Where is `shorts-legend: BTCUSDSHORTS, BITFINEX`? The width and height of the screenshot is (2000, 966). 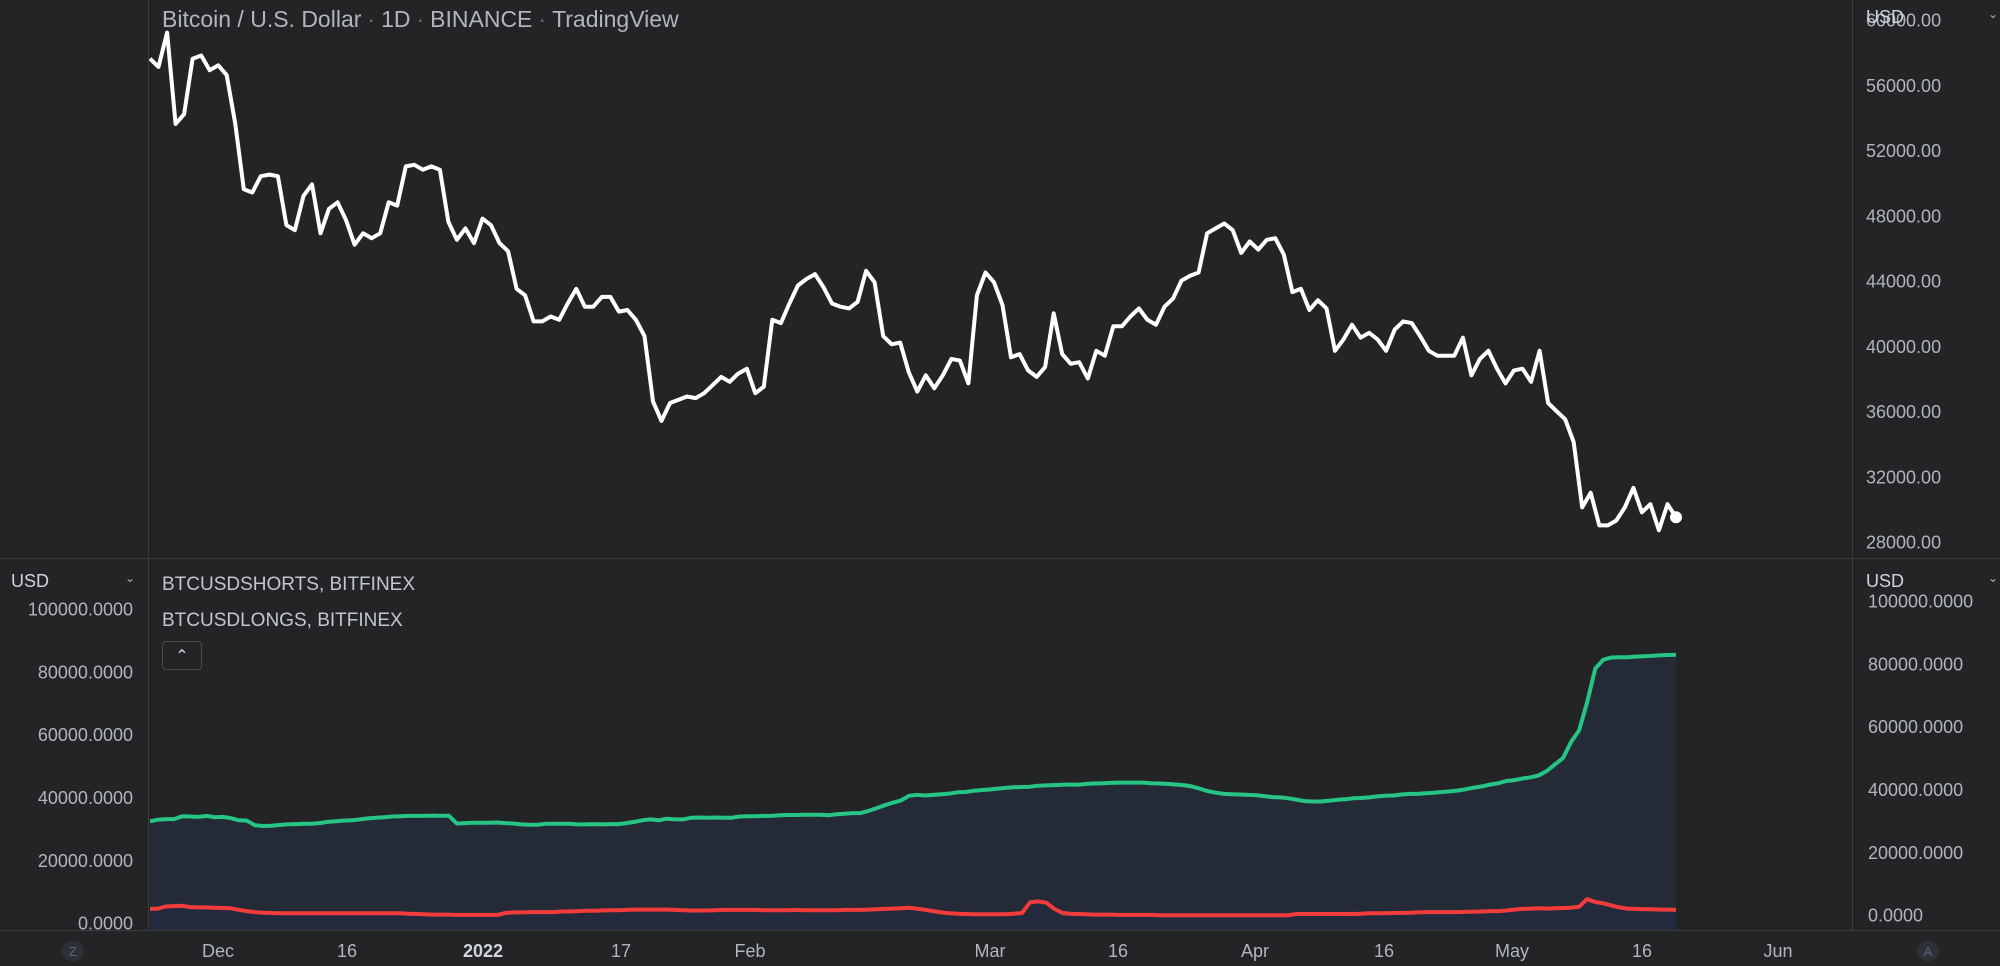
shorts-legend: BTCUSDSHORTS, BITFINEX is located at coordinates (289, 584).